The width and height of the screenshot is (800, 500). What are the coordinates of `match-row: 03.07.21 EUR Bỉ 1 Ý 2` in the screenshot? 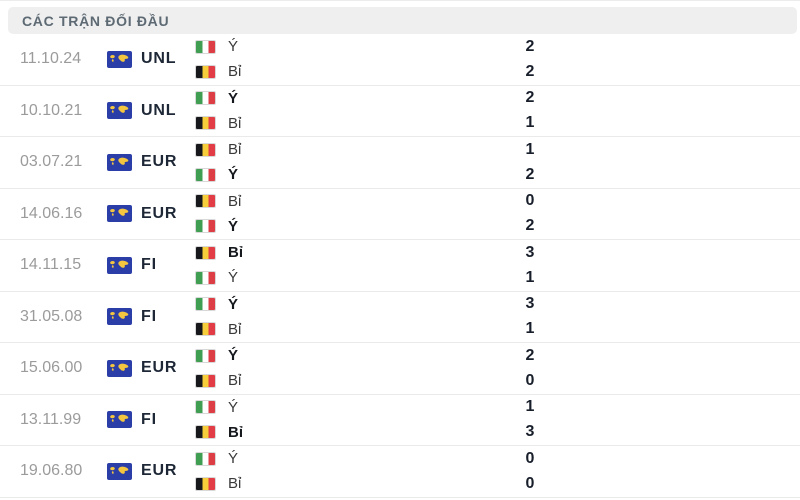 It's located at (400, 163).